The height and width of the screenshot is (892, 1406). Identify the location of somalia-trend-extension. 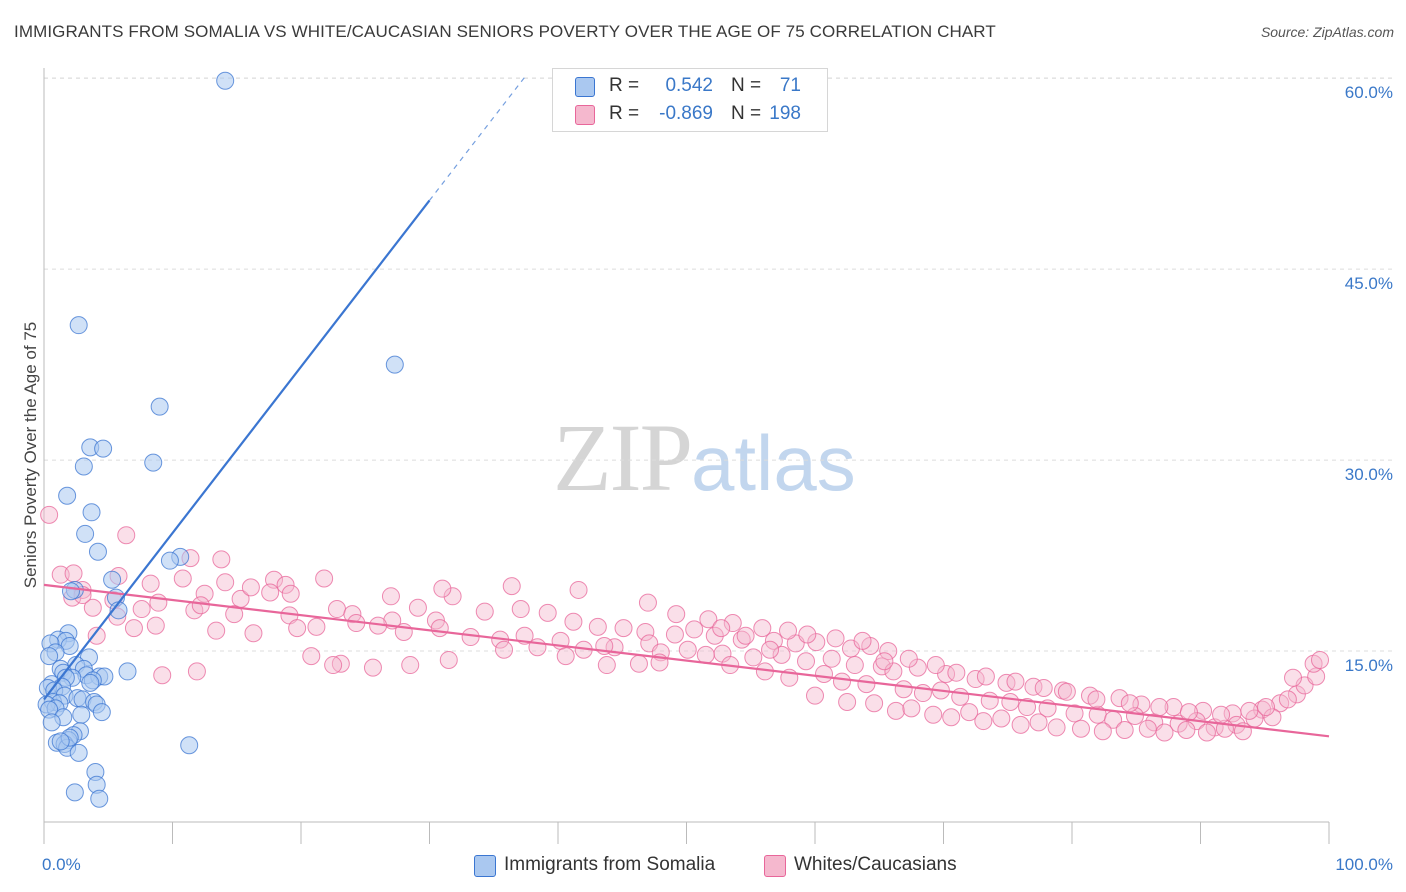
(478, 138).